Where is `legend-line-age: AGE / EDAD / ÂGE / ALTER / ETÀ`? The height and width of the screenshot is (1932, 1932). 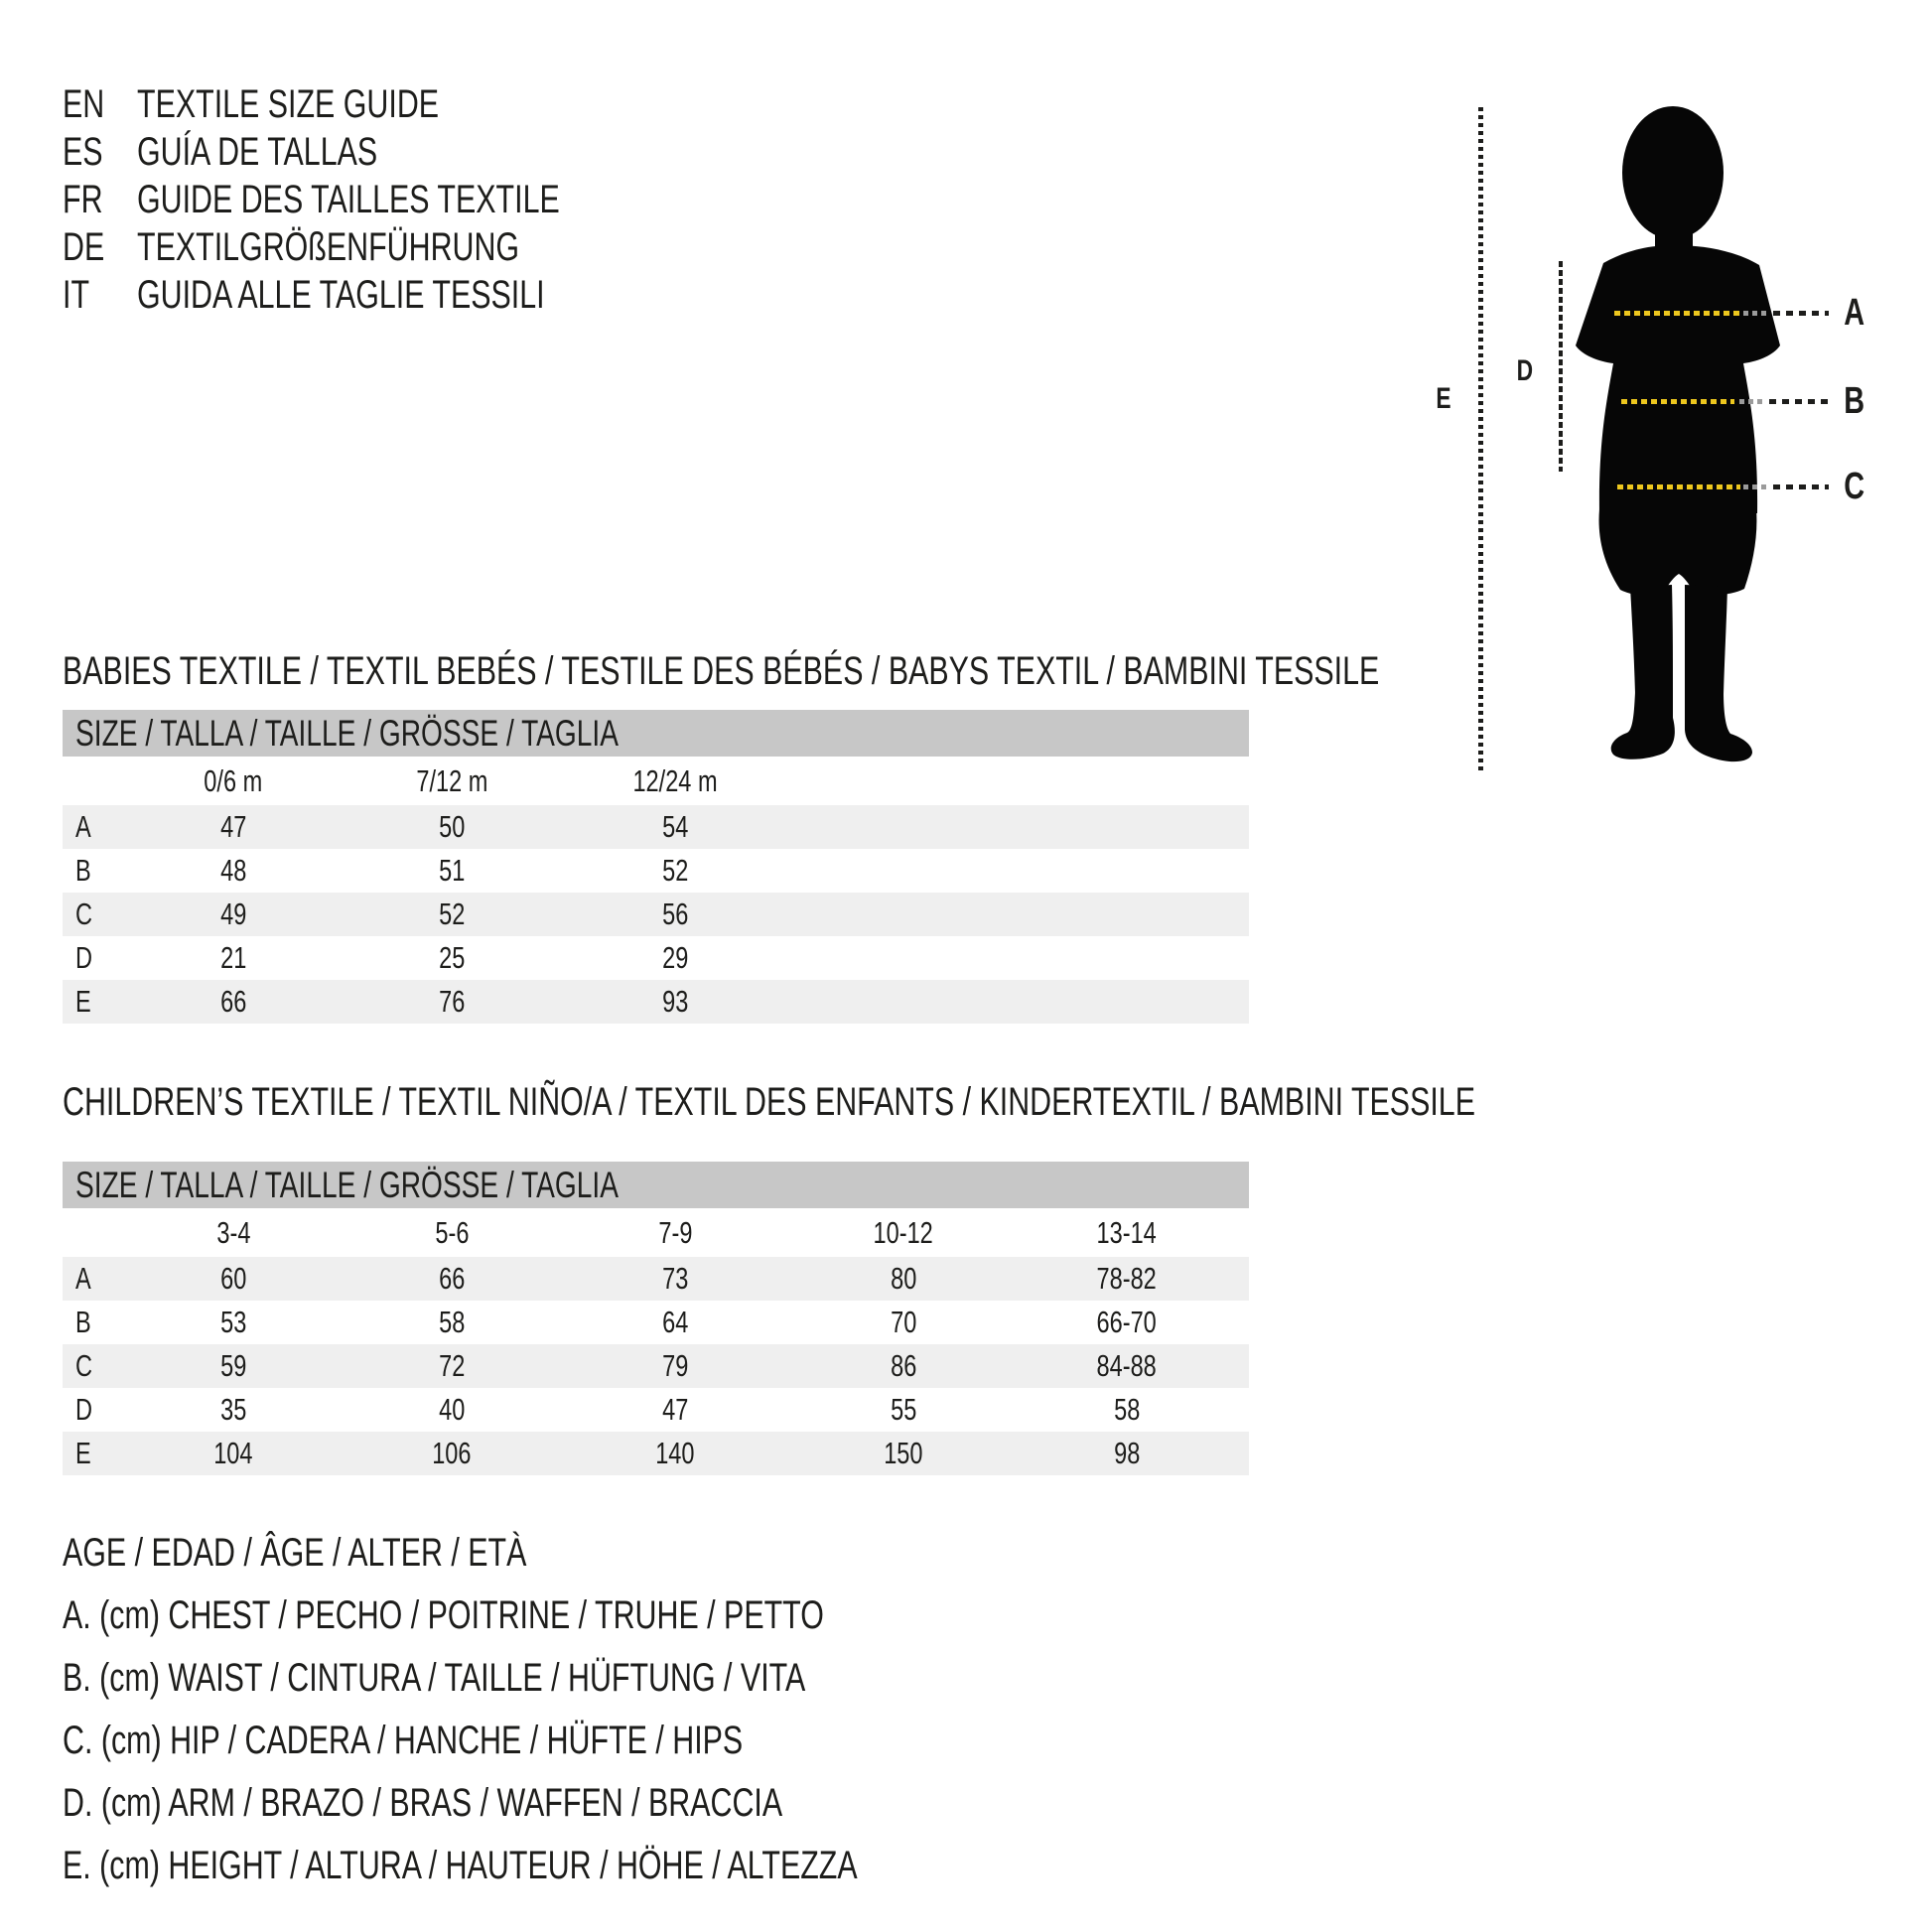
legend-line-age: AGE / EDAD / ÂGE / ALTER / ETÀ is located at coordinates (295, 1553).